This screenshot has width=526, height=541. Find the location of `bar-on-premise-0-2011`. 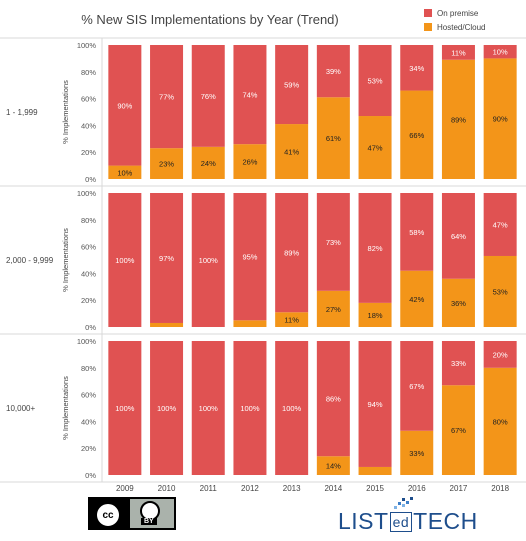

bar-on-premise-0-2011 is located at coordinates (208, 96).